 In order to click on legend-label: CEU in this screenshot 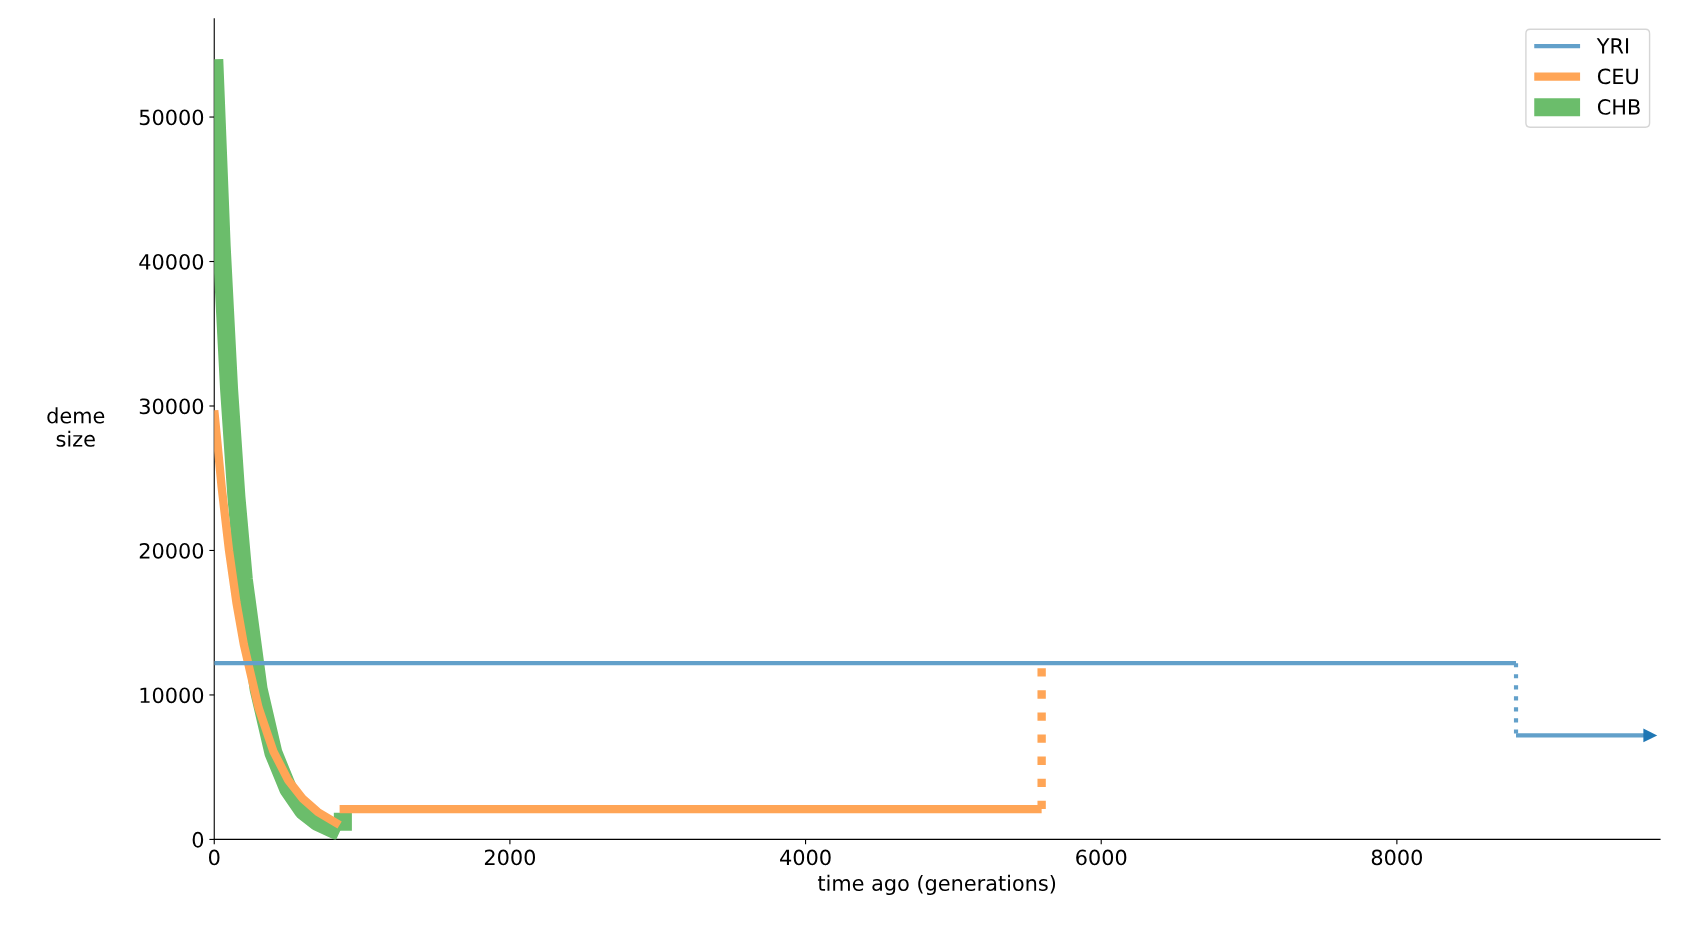, I will do `click(1617, 76)`.